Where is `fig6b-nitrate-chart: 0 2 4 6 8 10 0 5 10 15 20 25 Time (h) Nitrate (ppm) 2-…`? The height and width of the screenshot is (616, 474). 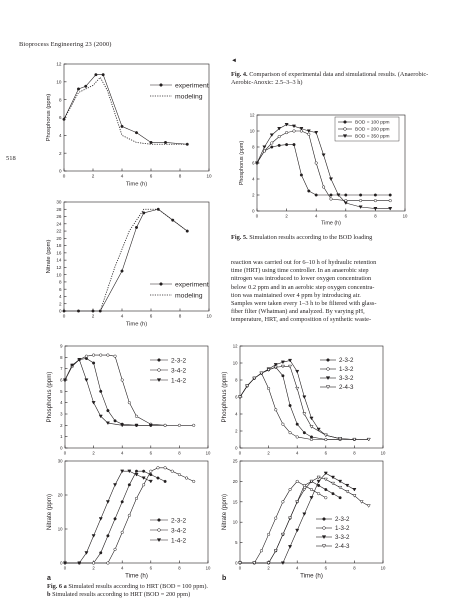
fig6b-nitrate-chart: 0 2 4 6 8 10 0 5 10 15 20 25 Time (h) Nitrate (ppm) 2-… is located at coordinates (303, 519).